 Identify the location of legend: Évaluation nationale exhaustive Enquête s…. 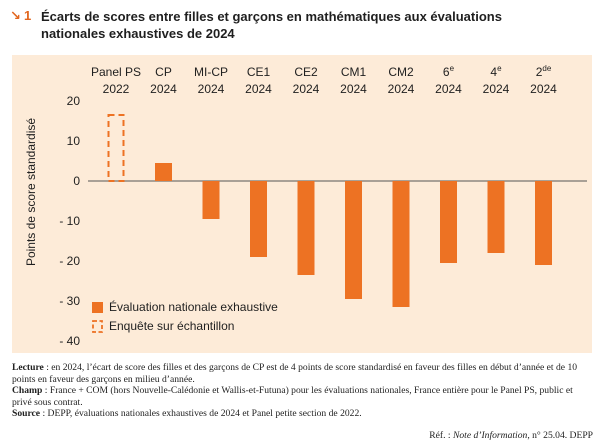
(185, 316).